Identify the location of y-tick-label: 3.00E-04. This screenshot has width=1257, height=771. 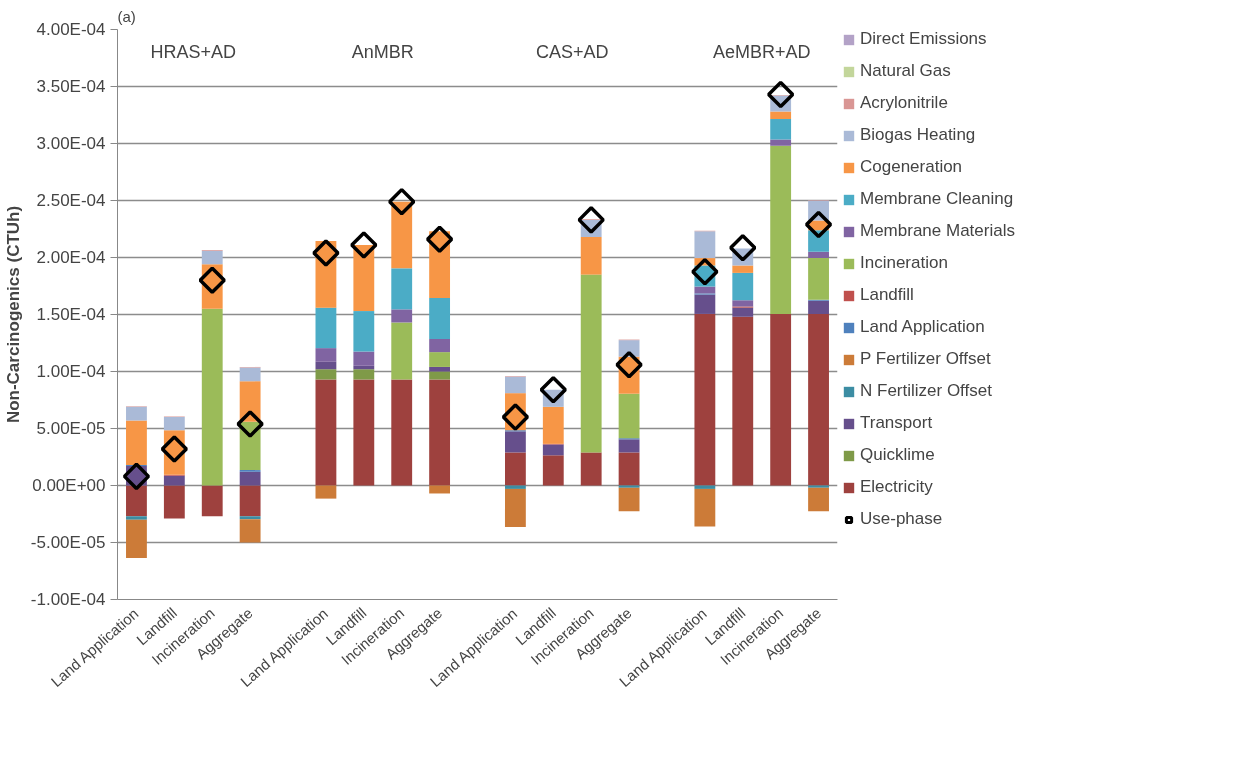
(71, 143).